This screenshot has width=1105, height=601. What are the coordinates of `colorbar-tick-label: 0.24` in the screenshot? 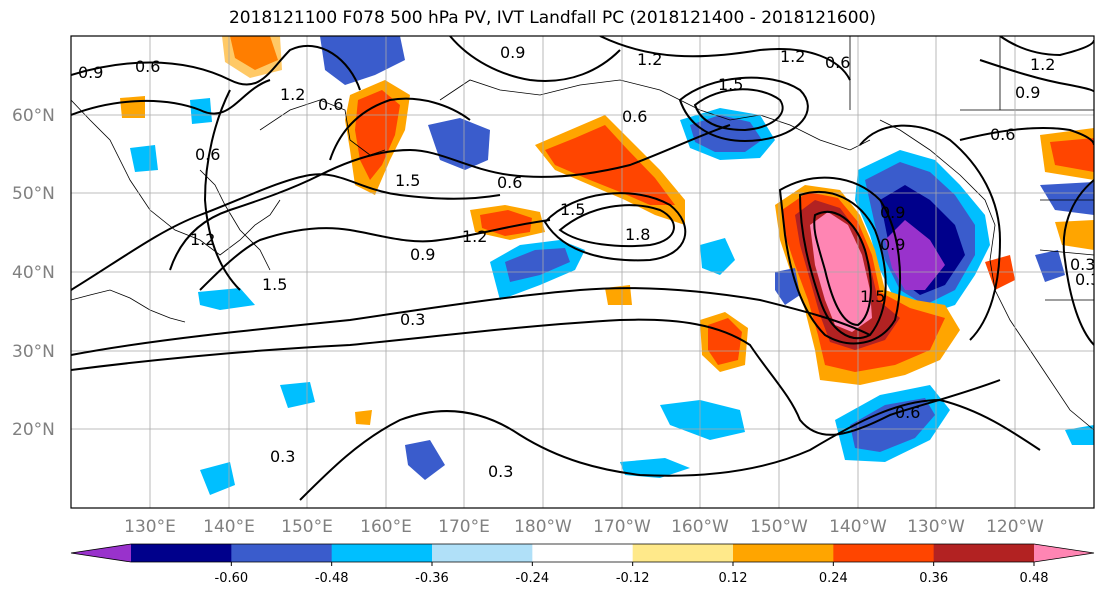 It's located at (833, 578).